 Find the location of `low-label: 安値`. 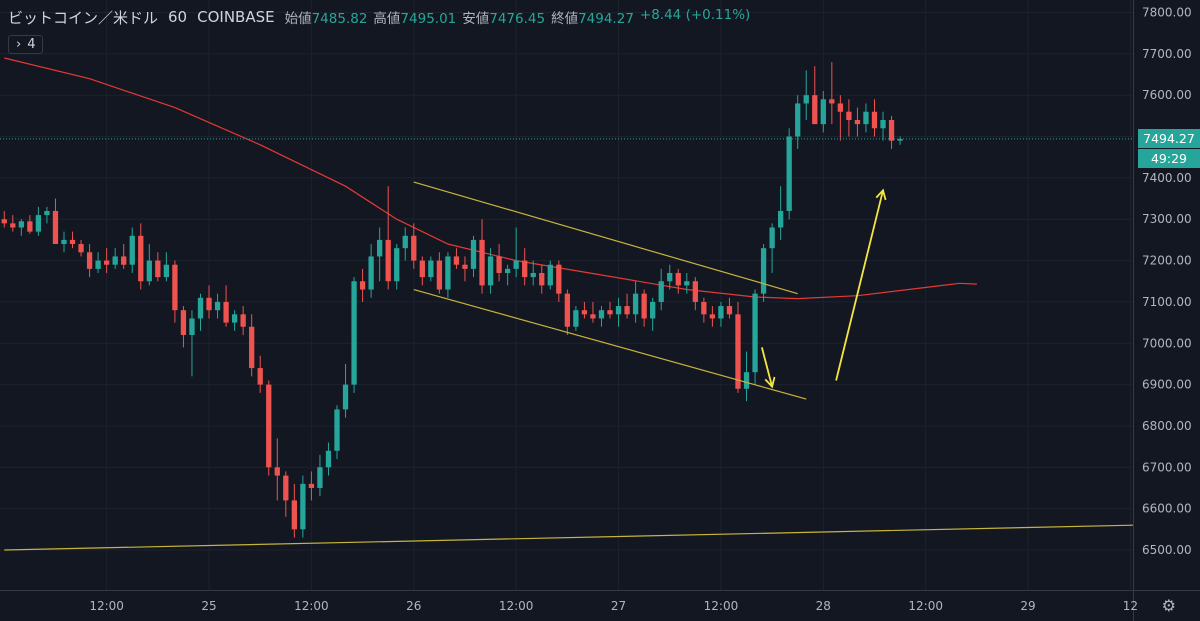

low-label: 安値 is located at coordinates (476, 19).